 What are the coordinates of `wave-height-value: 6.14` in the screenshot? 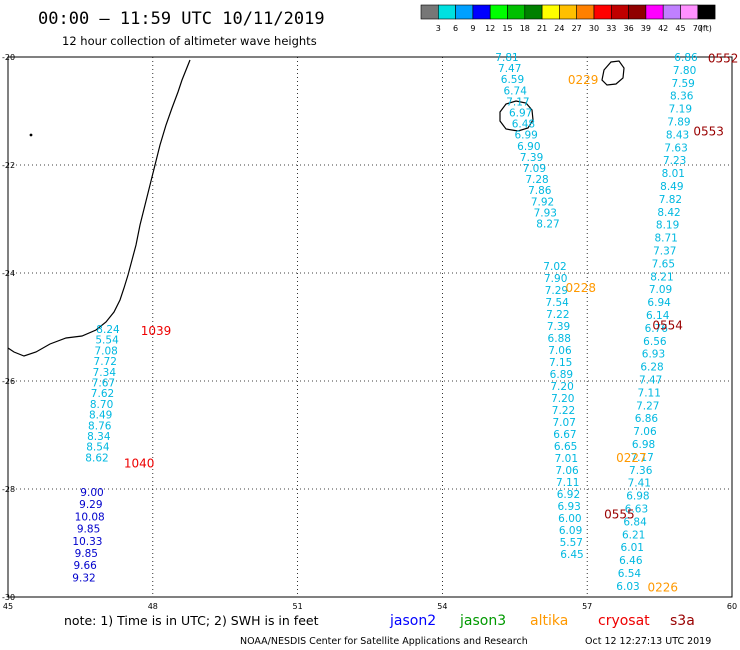 It's located at (658, 316).